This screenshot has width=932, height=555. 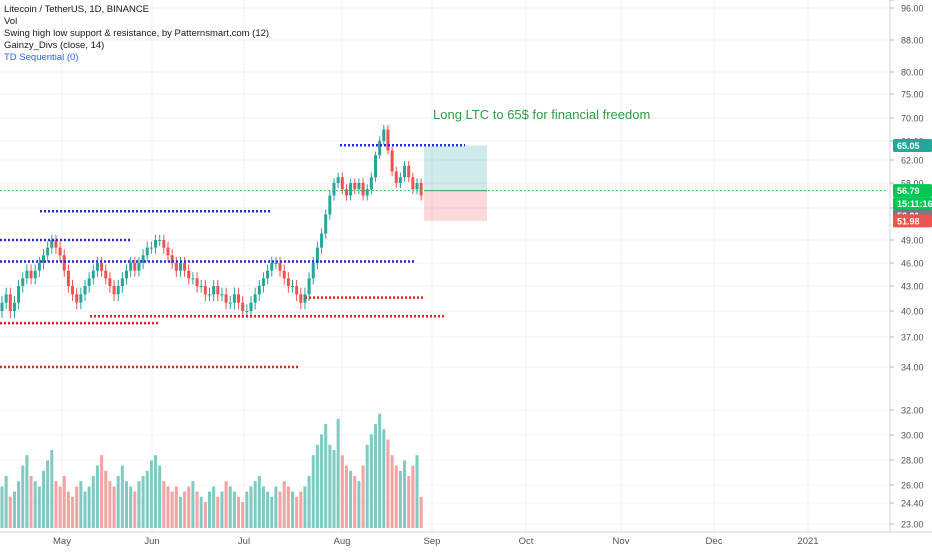 What do you see at coordinates (912, 1) in the screenshot?
I see `y-tick-label: 21.60` at bounding box center [912, 1].